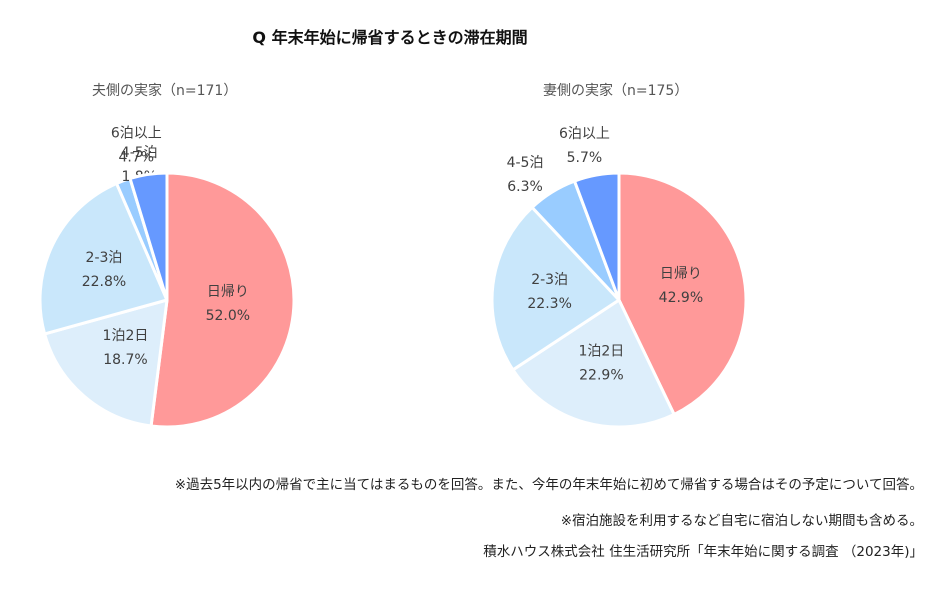  Describe the element at coordinates (125, 360) in the screenshot. I see `slice-value-label: 18.7%` at that location.